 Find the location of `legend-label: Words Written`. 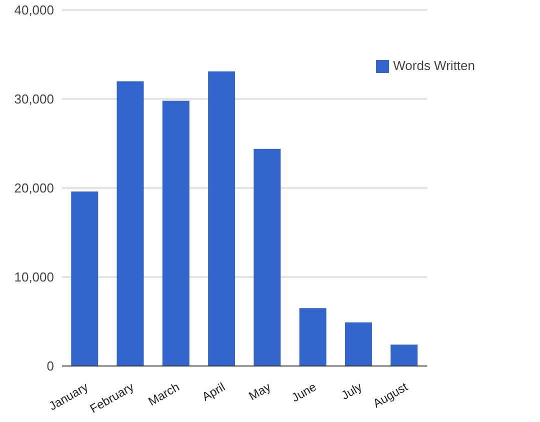

legend-label: Words Written is located at coordinates (434, 65).